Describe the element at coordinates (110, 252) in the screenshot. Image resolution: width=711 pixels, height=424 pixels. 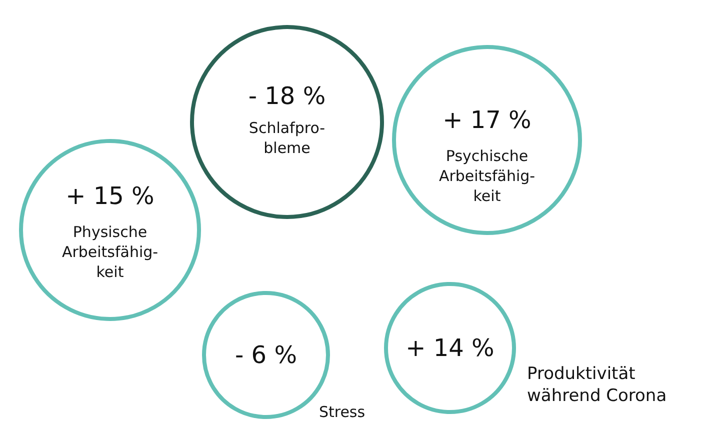
I see `category-label: Physische Arbeitsfähig- keit` at that location.